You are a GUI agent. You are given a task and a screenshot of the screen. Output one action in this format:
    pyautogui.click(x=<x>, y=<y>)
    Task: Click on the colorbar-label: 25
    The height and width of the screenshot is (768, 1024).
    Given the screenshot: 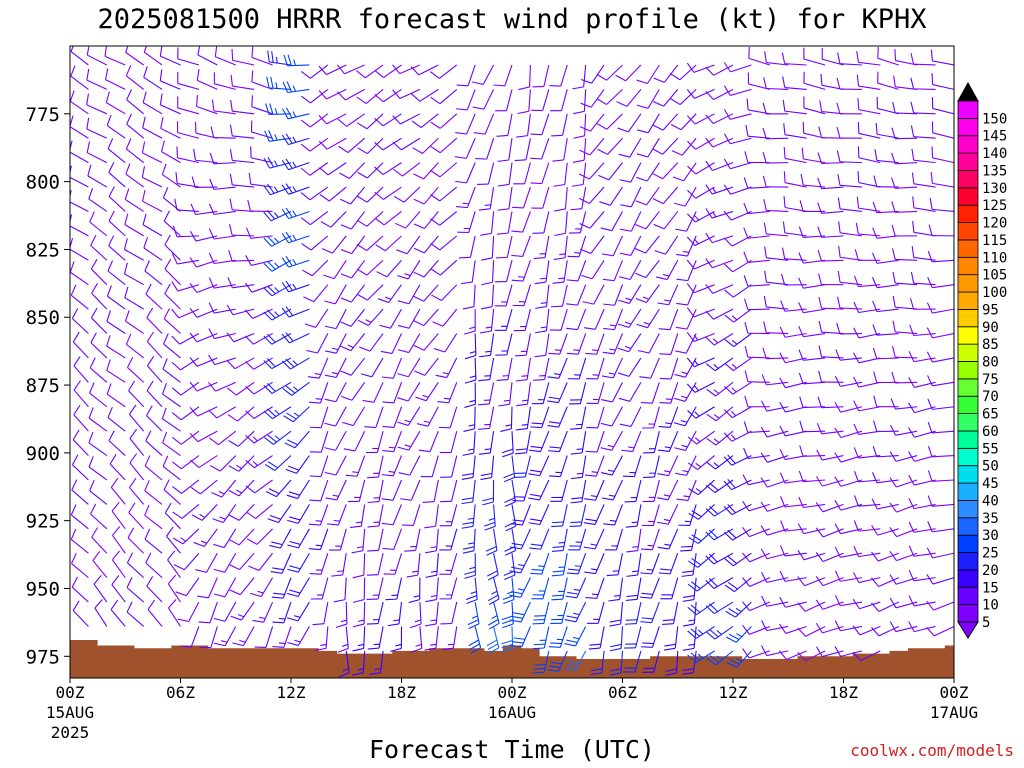 What is the action you would take?
    pyautogui.click(x=990, y=554)
    